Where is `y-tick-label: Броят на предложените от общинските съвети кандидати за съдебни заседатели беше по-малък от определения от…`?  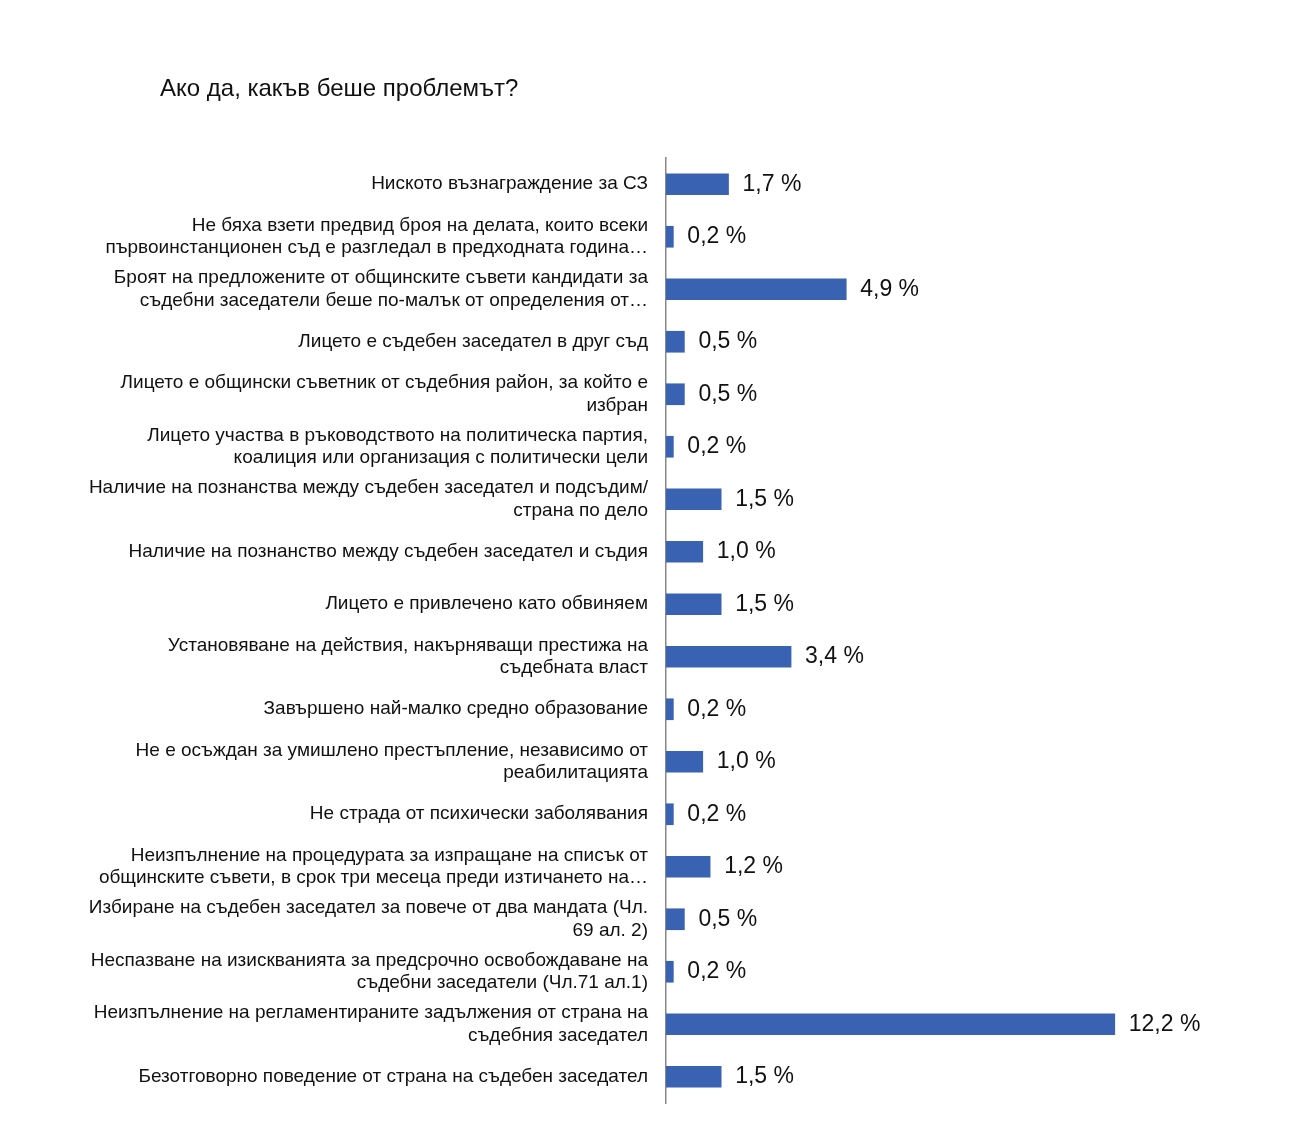 y-tick-label: Броят на предложените от общинските съвети кандидати за съдебни заседатели беше по-малък от определения от… is located at coordinates (381, 288).